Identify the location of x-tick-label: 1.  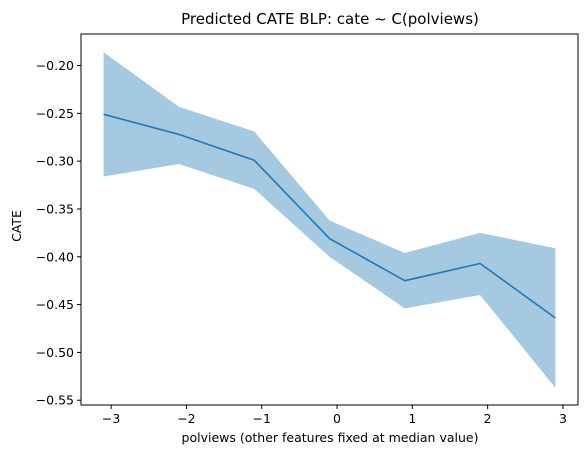
(412, 418).